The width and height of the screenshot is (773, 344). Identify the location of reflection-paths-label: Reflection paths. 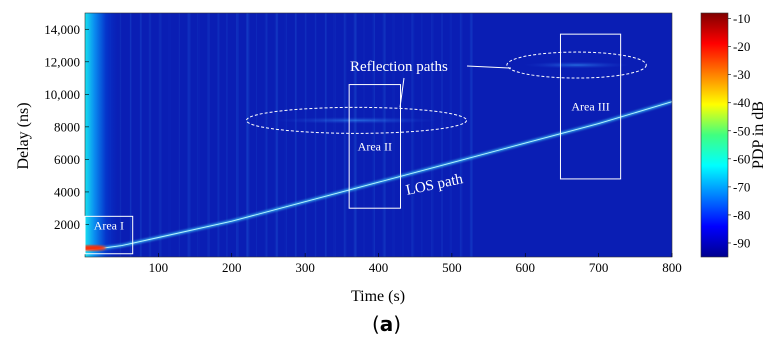
(399, 67).